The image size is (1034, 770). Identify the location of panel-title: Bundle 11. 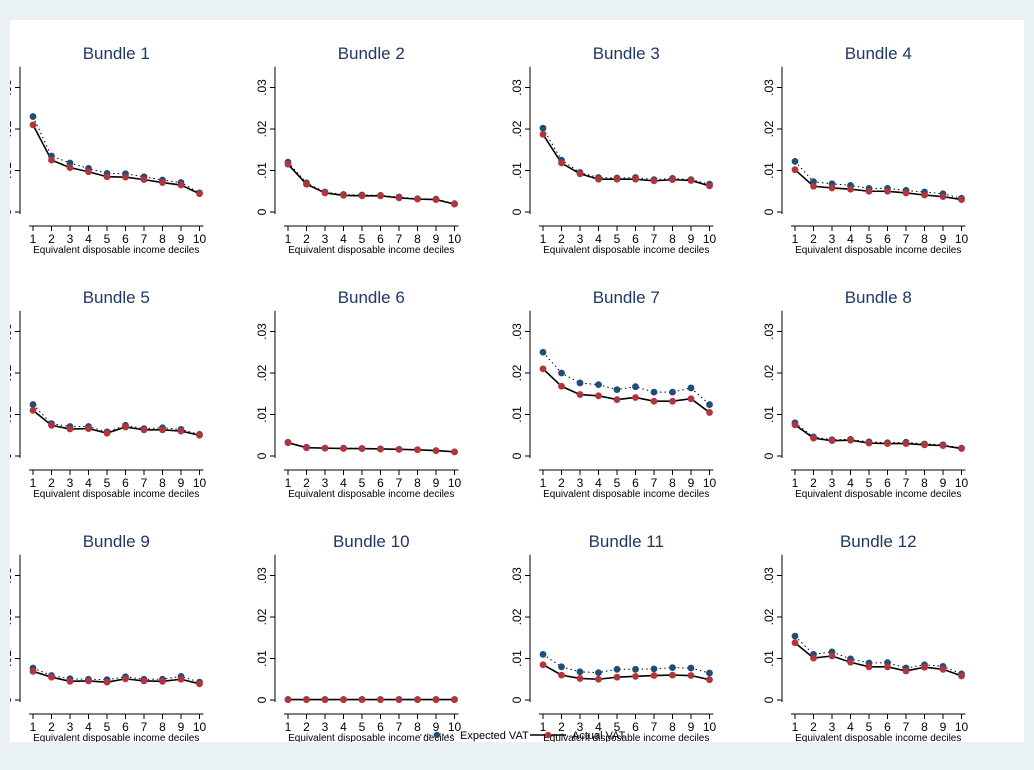
(626, 541).